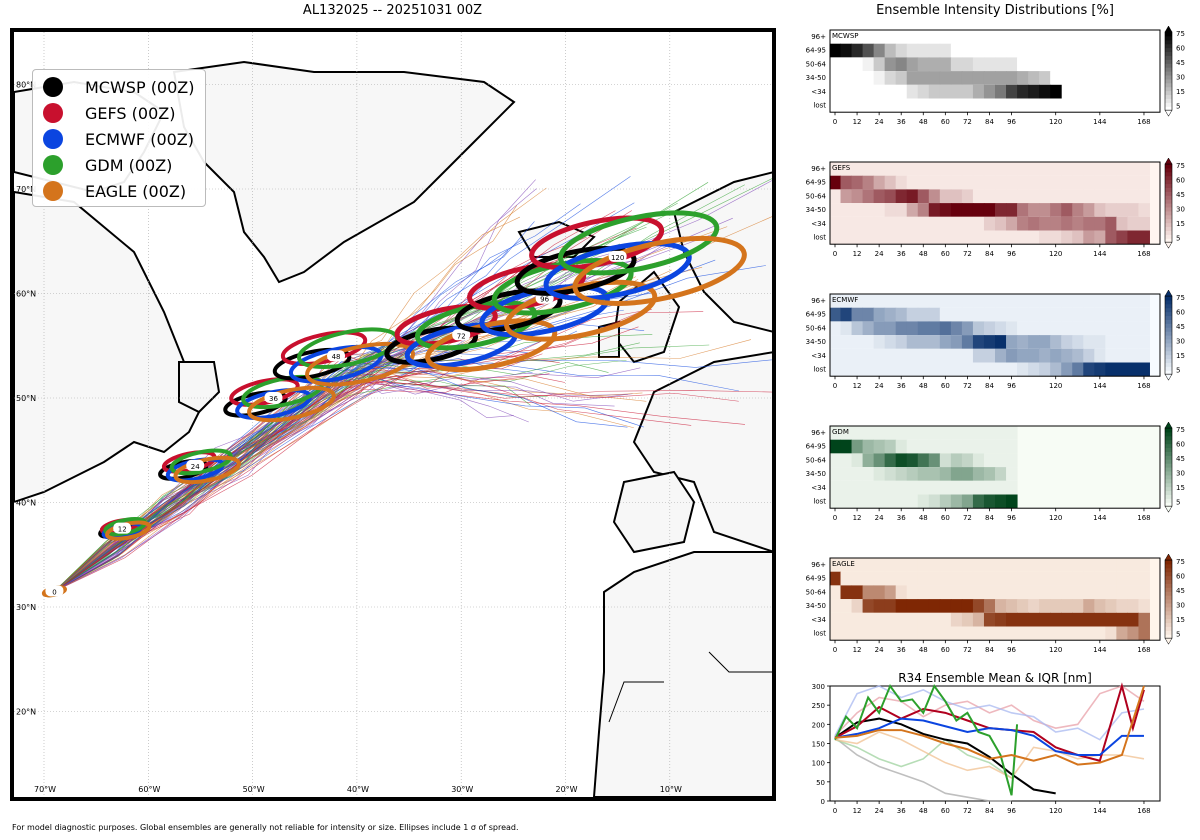  What do you see at coordinates (923, 811) in the screenshot?
I see `x-tick-label: 48` at bounding box center [923, 811].